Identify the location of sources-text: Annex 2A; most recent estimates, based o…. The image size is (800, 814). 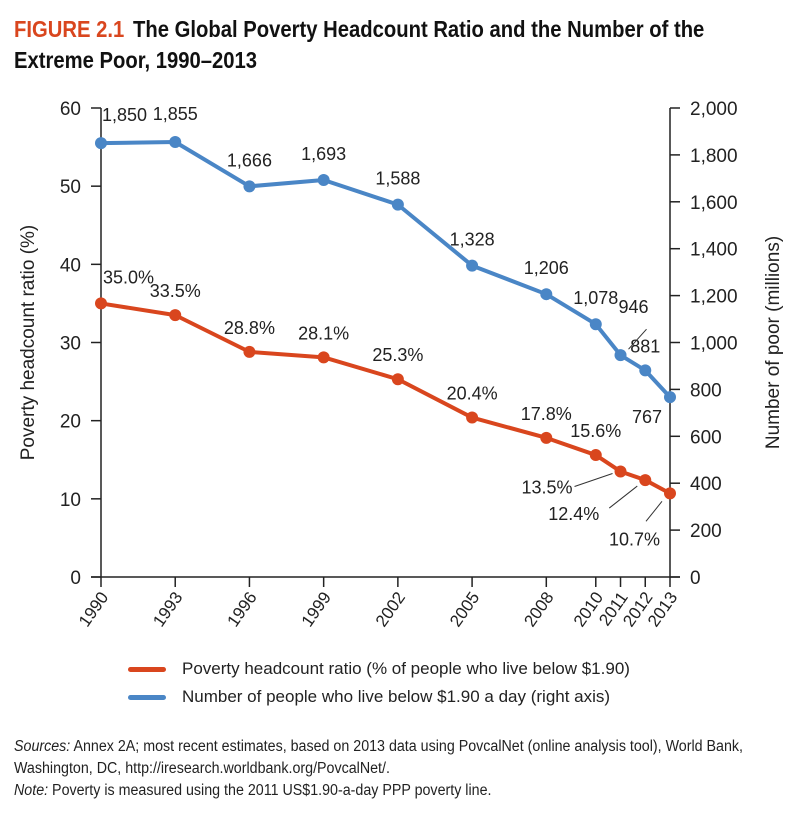
(378, 757).